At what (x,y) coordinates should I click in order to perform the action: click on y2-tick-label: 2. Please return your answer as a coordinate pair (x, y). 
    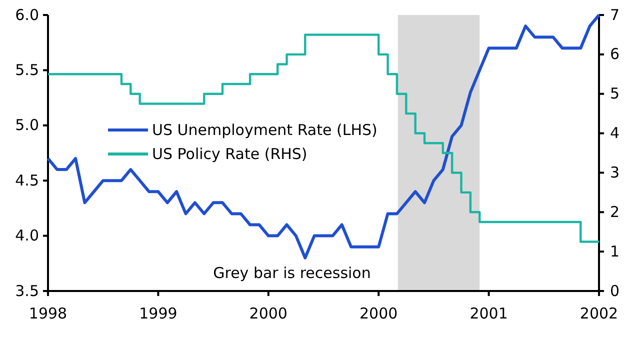
    Looking at the image, I should click on (615, 211).